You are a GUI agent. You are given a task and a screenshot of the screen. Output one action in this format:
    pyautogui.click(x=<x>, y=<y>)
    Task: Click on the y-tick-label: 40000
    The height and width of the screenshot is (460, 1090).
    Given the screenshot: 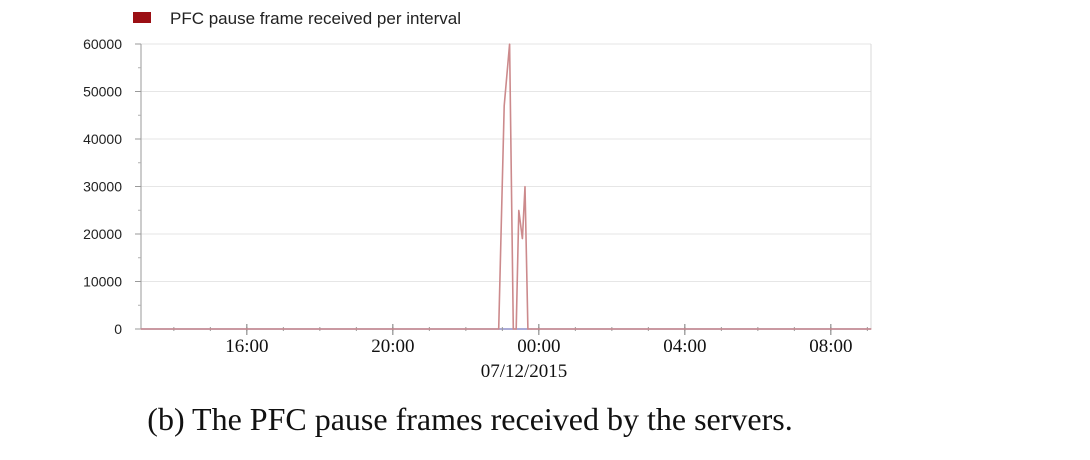 What is the action you would take?
    pyautogui.click(x=102, y=139)
    